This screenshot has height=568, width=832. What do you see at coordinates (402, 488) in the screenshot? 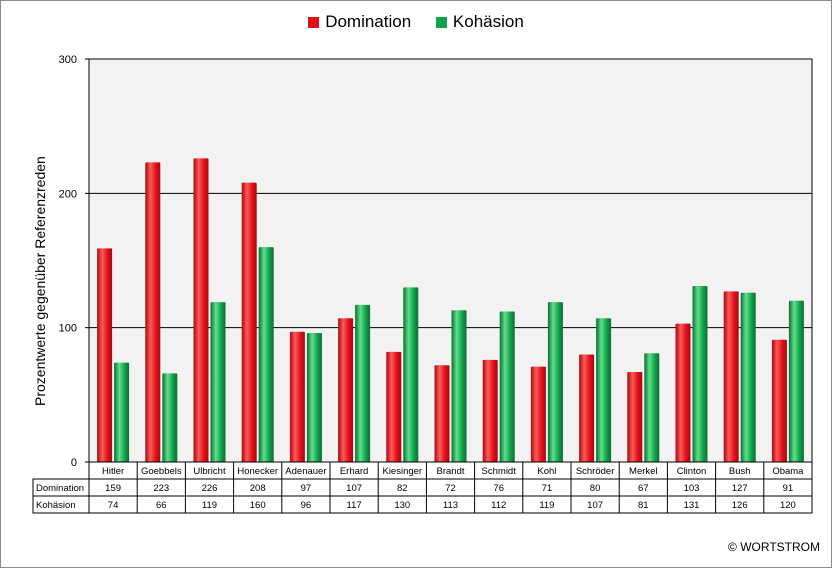
I see `data-label: 82` at bounding box center [402, 488].